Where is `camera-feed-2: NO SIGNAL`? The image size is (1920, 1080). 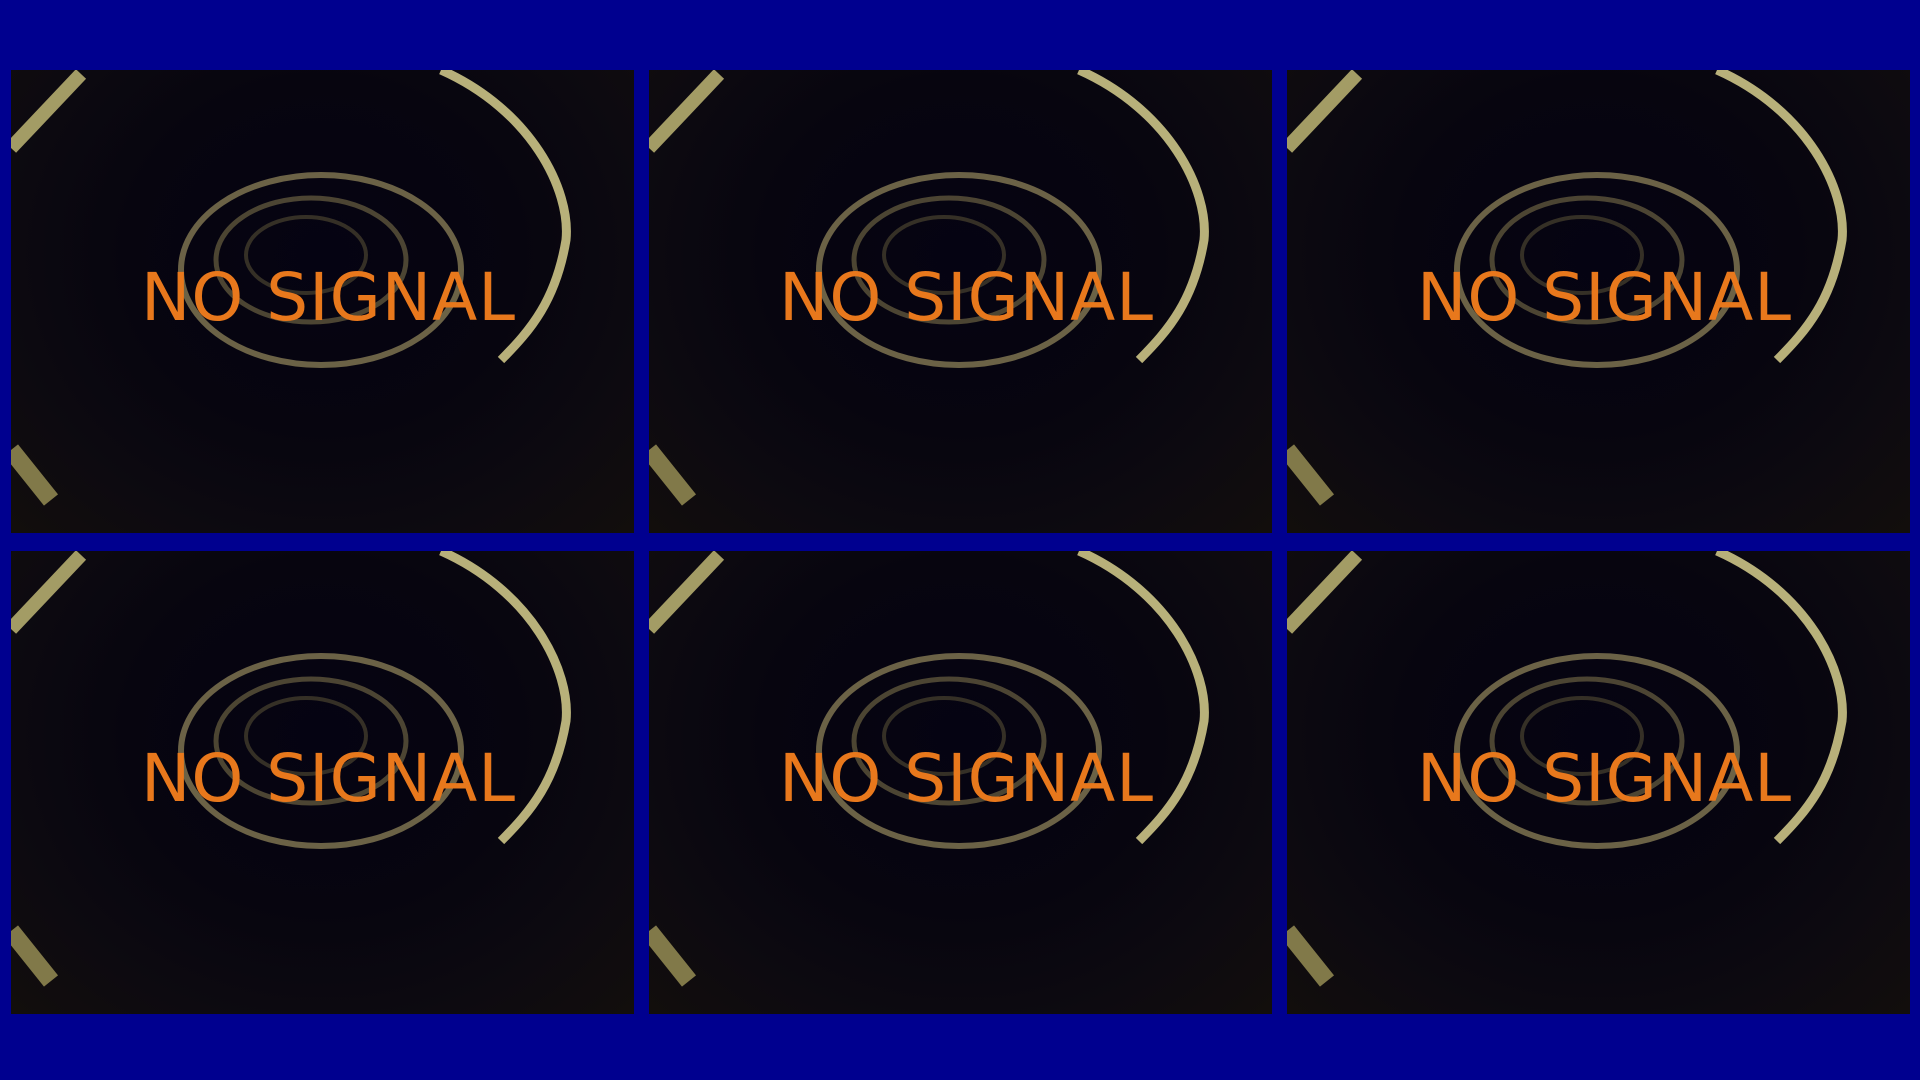 camera-feed-2: NO SIGNAL is located at coordinates (960, 301).